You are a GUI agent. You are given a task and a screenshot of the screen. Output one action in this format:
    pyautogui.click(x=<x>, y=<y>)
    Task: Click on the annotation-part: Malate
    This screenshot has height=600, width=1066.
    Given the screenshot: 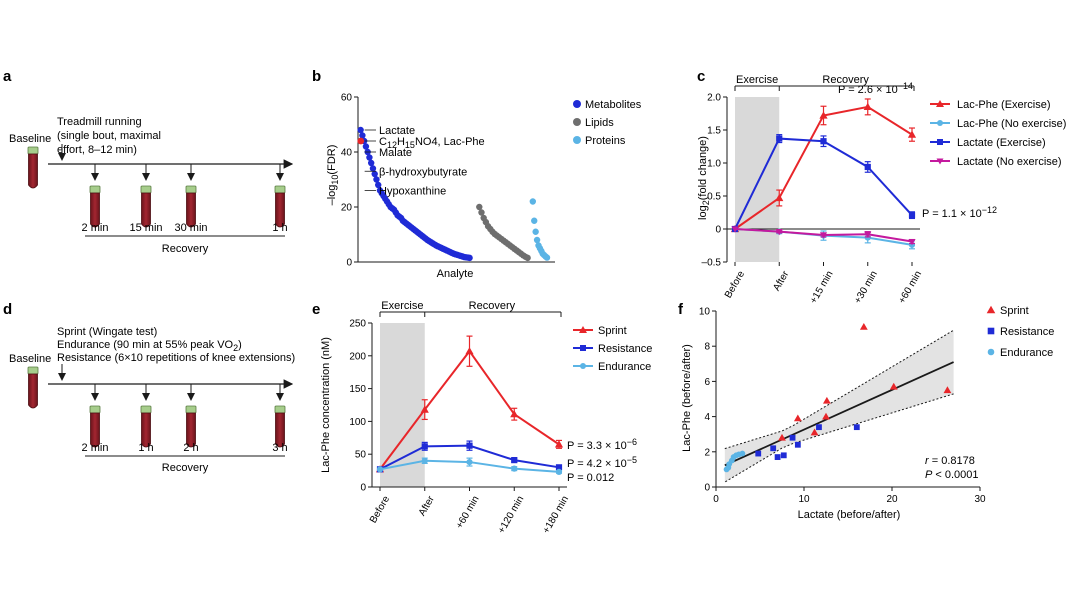 What is the action you would take?
    pyautogui.click(x=395, y=153)
    